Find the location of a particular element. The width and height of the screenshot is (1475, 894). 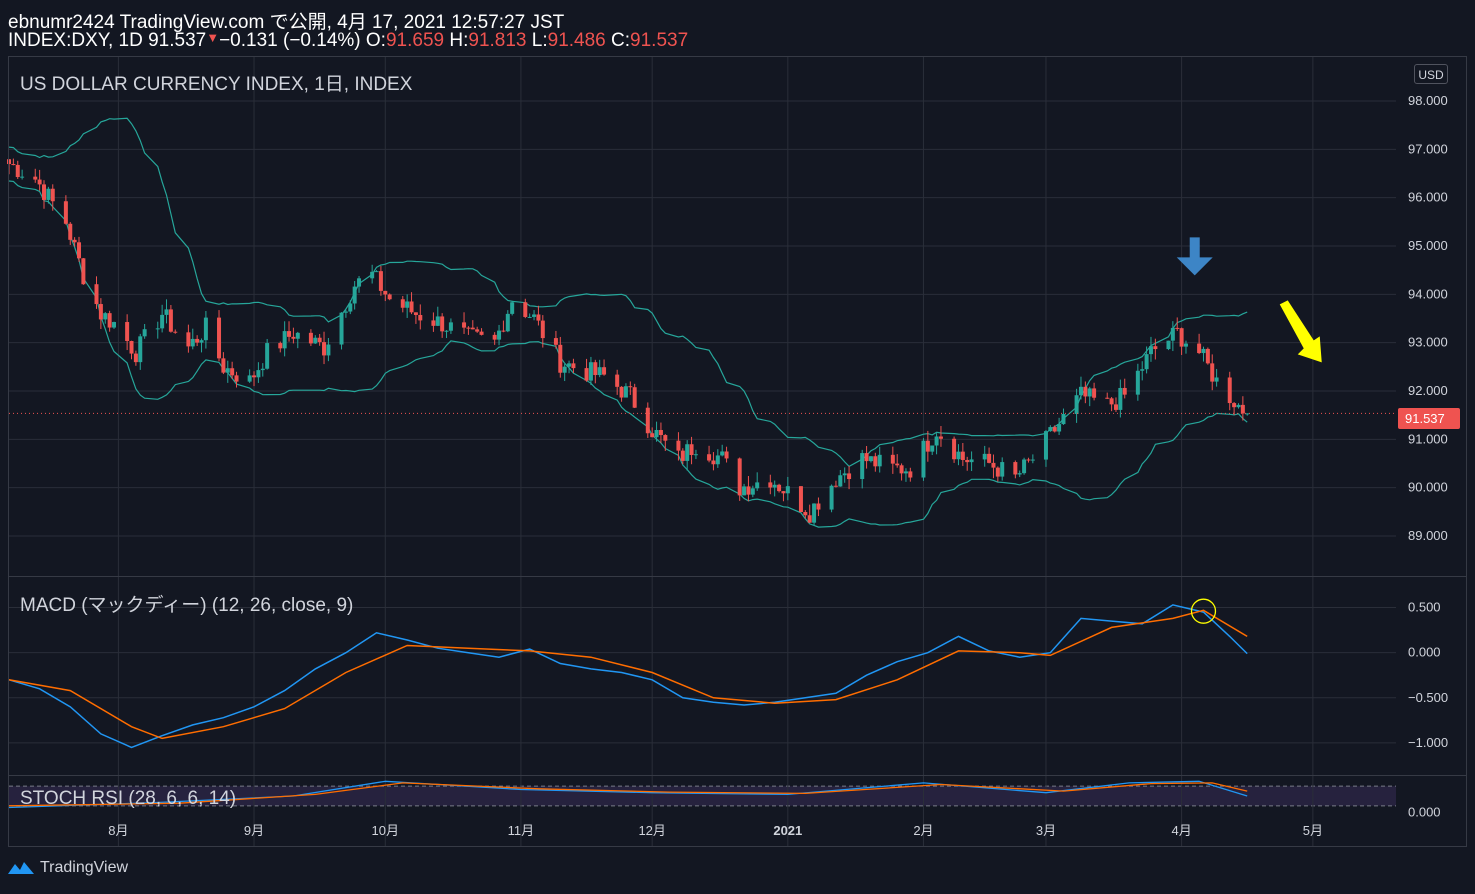

time-tick-label: 10月 is located at coordinates (385, 830).